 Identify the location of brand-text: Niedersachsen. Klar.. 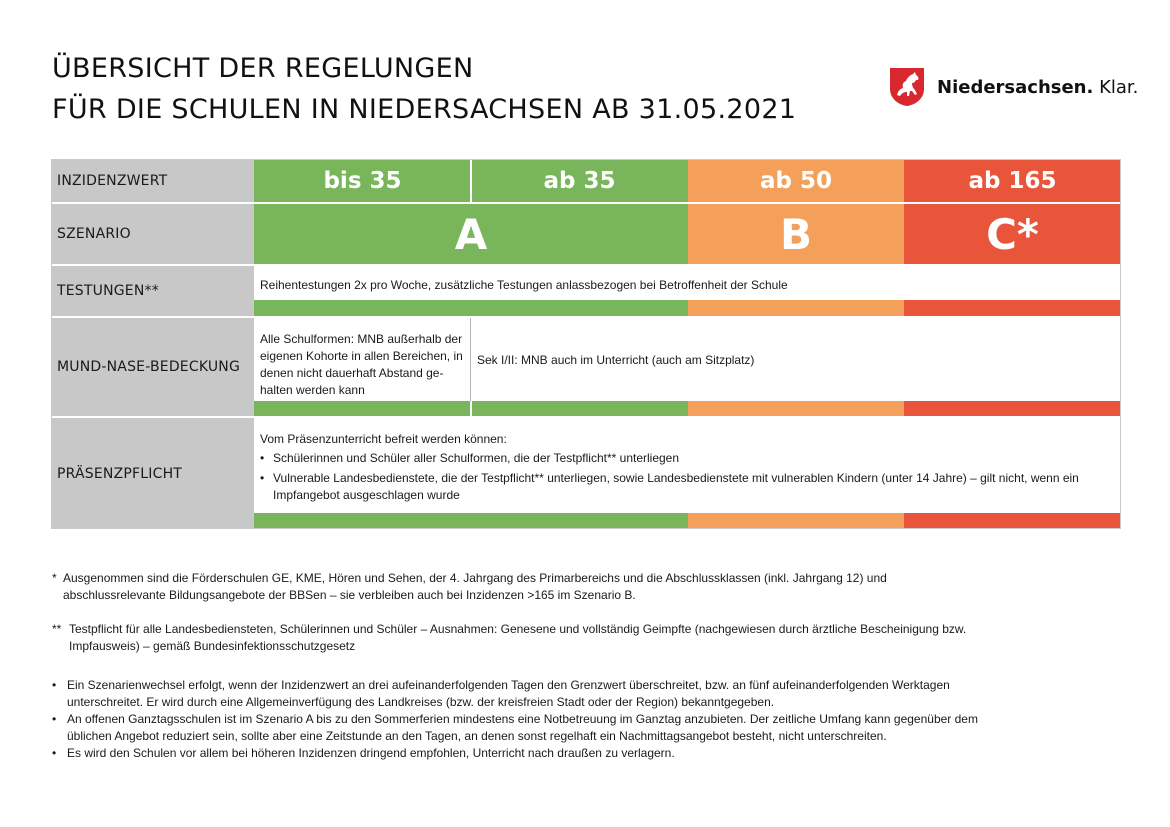
(1037, 87).